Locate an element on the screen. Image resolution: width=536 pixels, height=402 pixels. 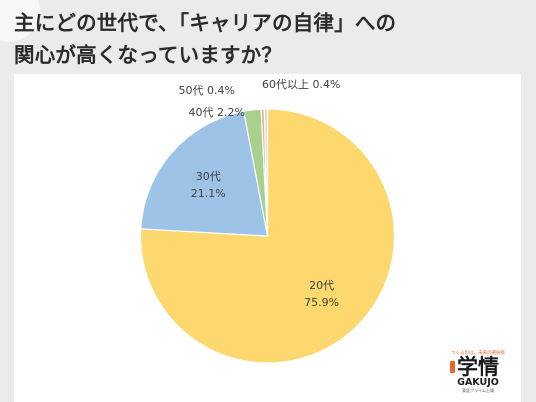
slice-label-4: 60代以上 0.4% is located at coordinates (301, 84).